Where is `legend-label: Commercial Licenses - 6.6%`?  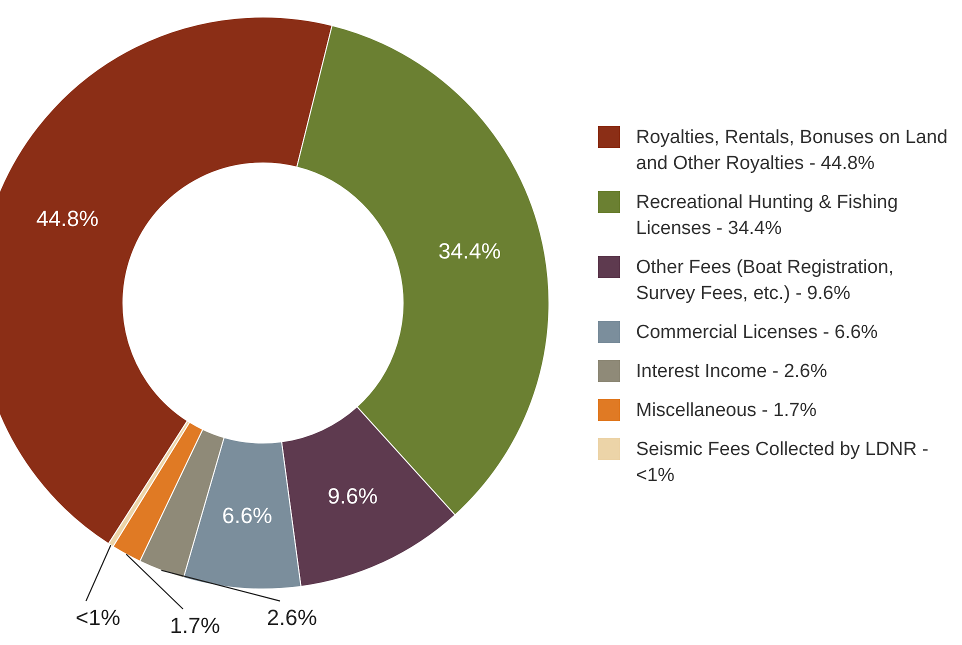
legend-label: Commercial Licenses - 6.6% is located at coordinates (757, 333).